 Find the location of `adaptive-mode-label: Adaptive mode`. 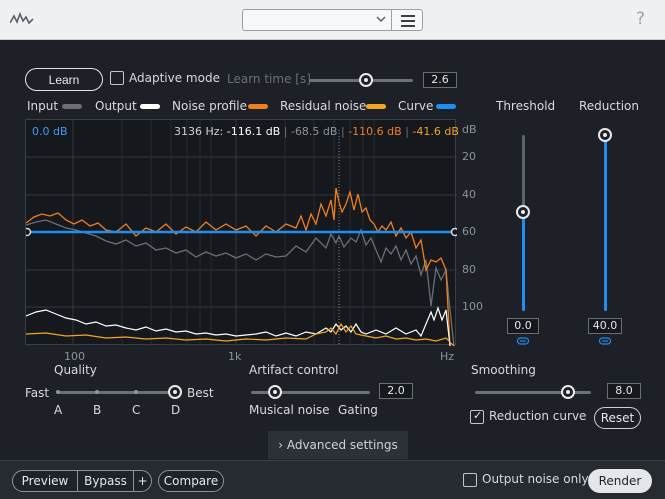

adaptive-mode-label: Adaptive mode is located at coordinates (174, 78).